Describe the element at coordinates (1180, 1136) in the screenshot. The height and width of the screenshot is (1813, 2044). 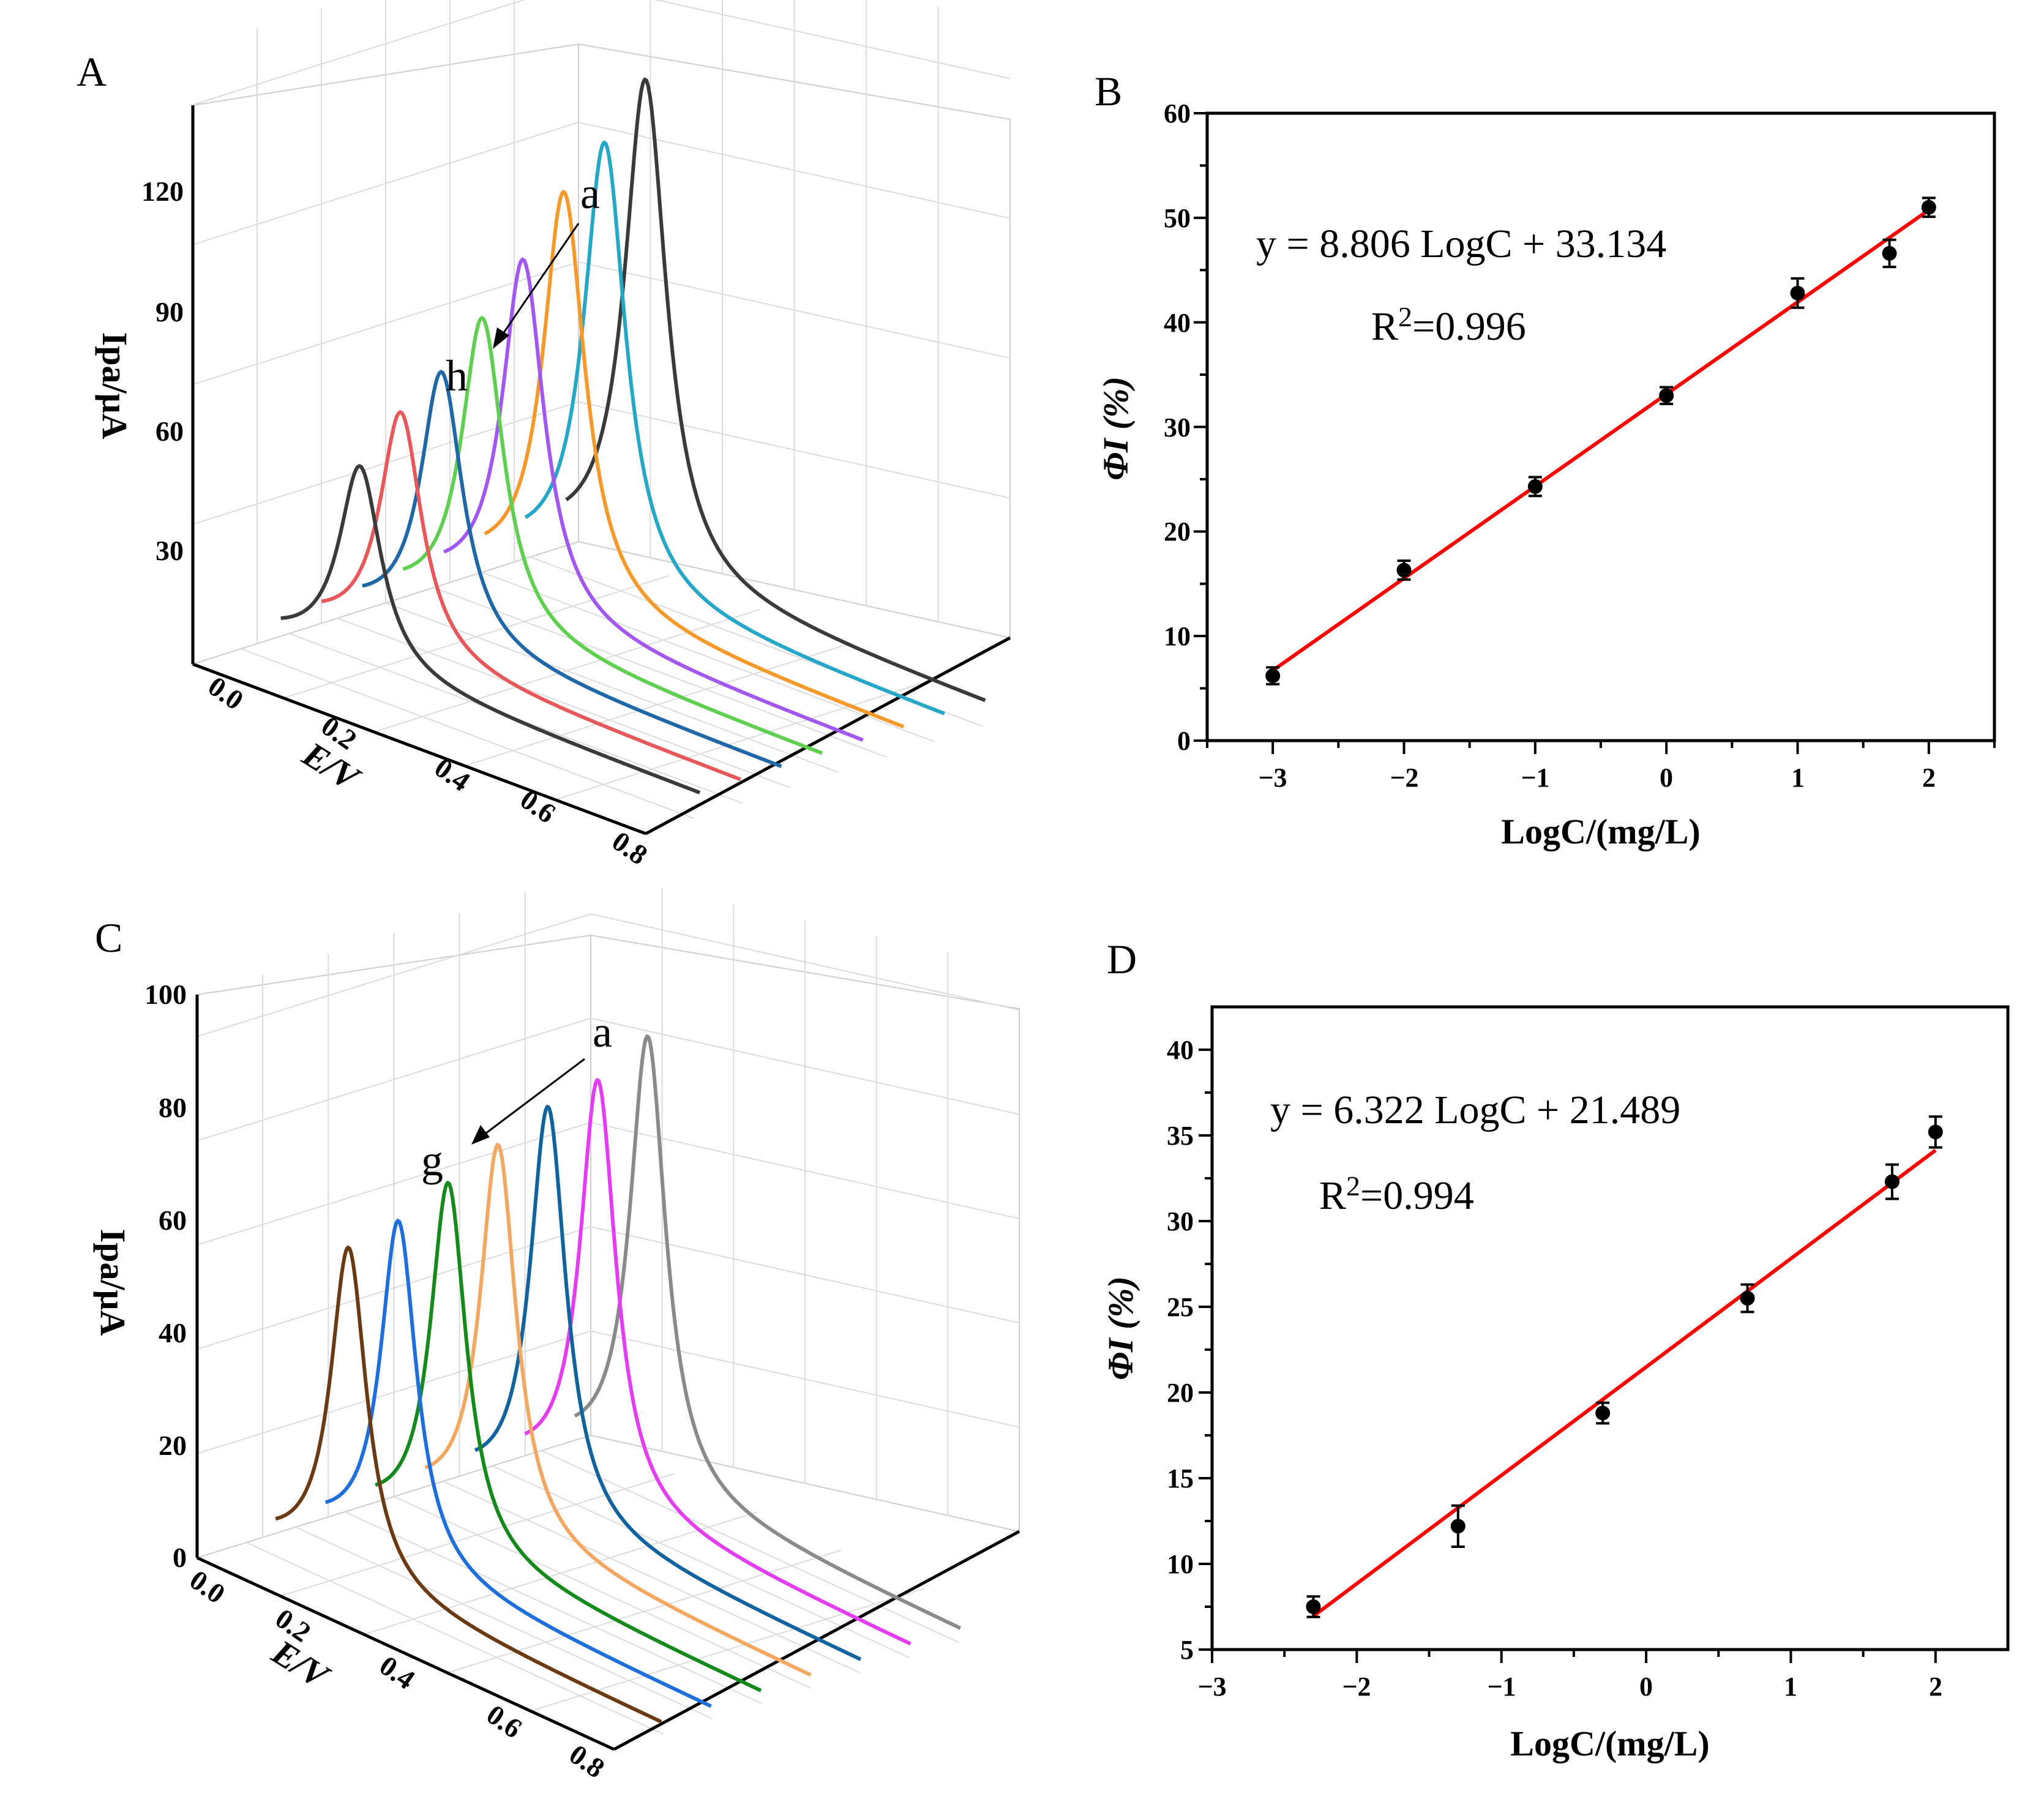
I see `panel-d-y-tick: 35` at that location.